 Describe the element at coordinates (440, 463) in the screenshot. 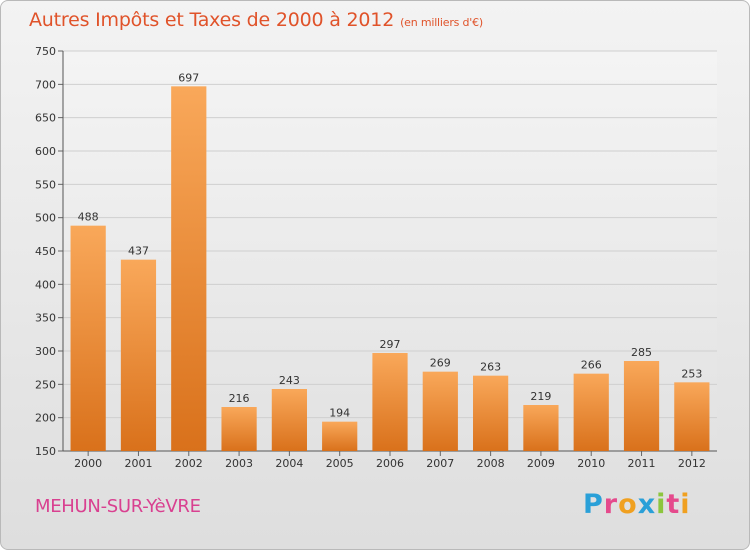

I see `x-tick-label: 2007` at that location.